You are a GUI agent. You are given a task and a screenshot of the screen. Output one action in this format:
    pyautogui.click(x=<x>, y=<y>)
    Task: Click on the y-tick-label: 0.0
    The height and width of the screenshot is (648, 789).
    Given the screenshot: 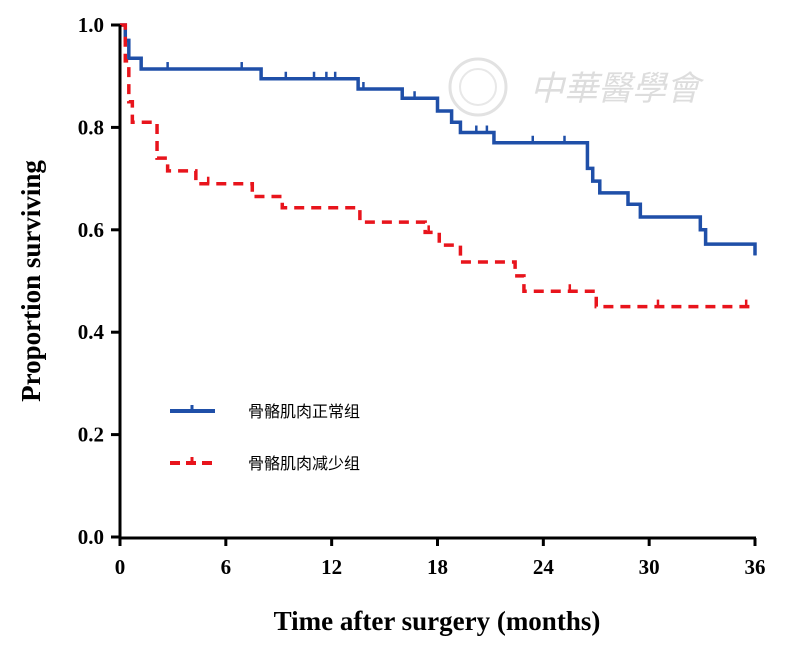 What is the action you would take?
    pyautogui.click(x=91, y=537)
    